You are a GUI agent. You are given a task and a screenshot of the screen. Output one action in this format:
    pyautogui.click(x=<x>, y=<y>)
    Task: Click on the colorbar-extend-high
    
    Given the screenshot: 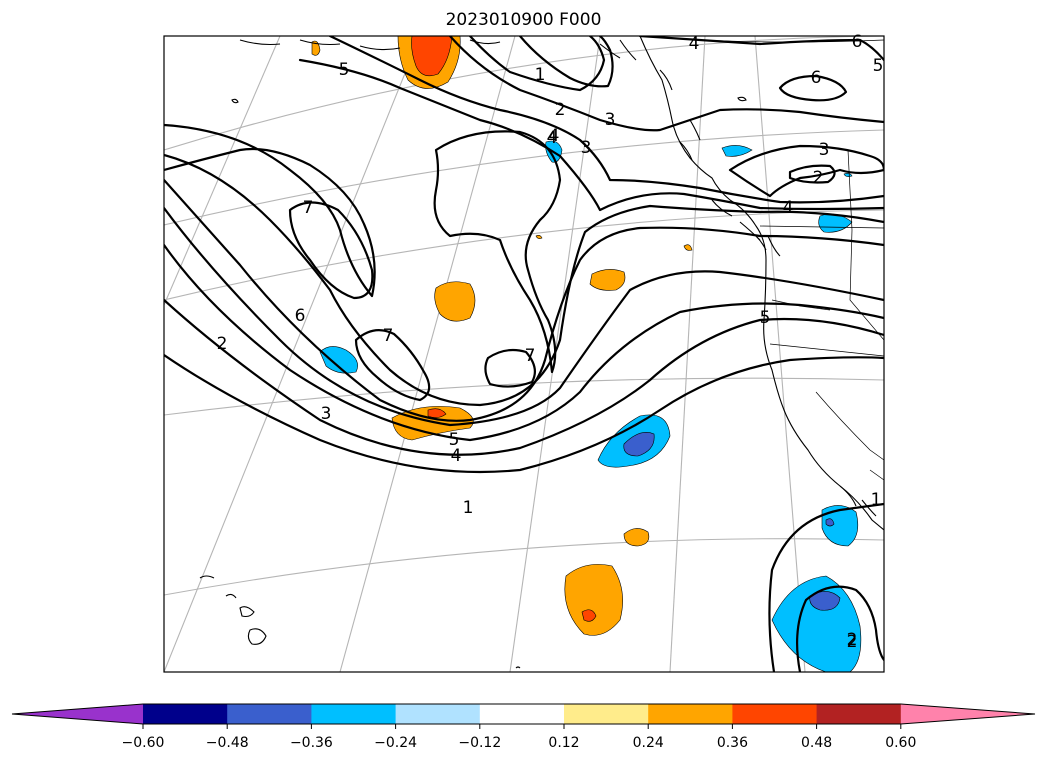 What is the action you would take?
    pyautogui.click(x=967, y=714)
    